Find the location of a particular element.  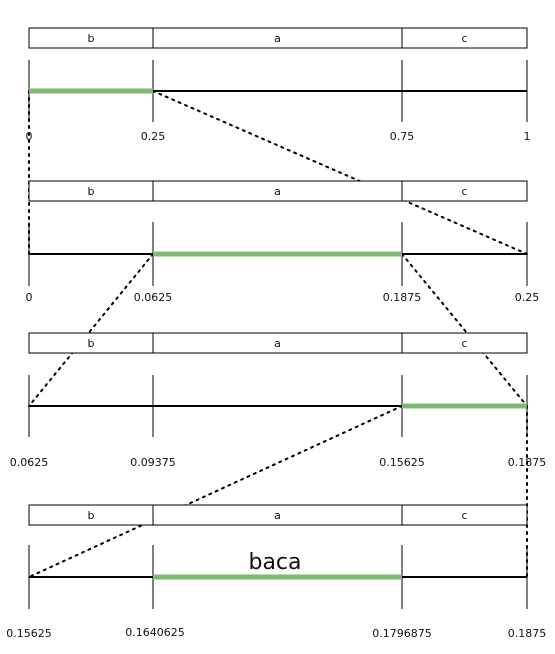

tick-label-3: 0.25 is located at coordinates (527, 297).